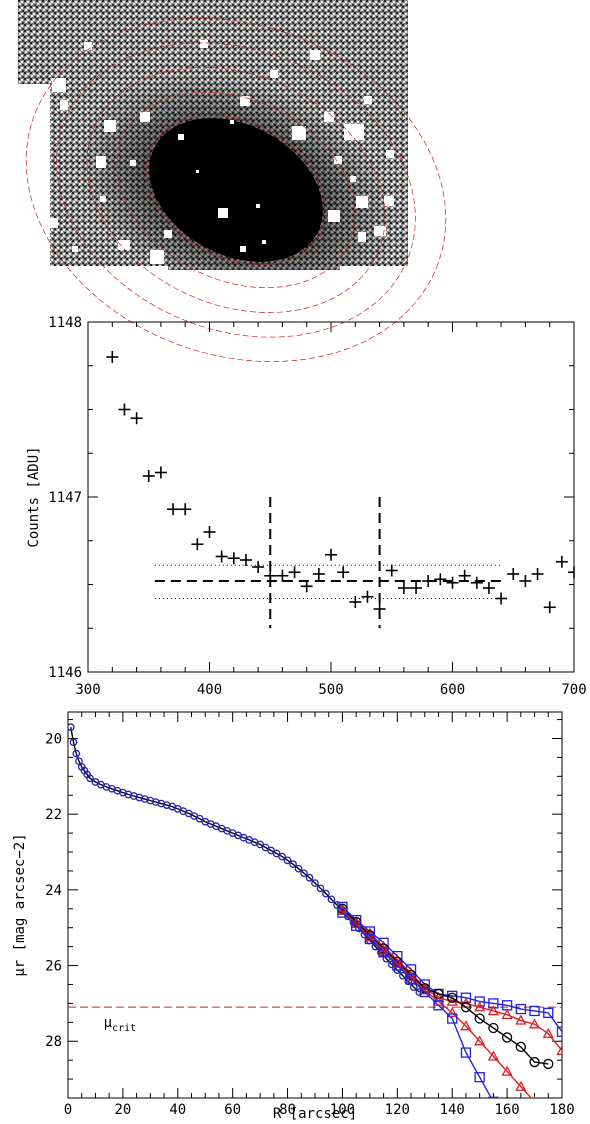  Describe the element at coordinates (177, 1110) in the screenshot. I see `x-tick-label: 40` at that location.